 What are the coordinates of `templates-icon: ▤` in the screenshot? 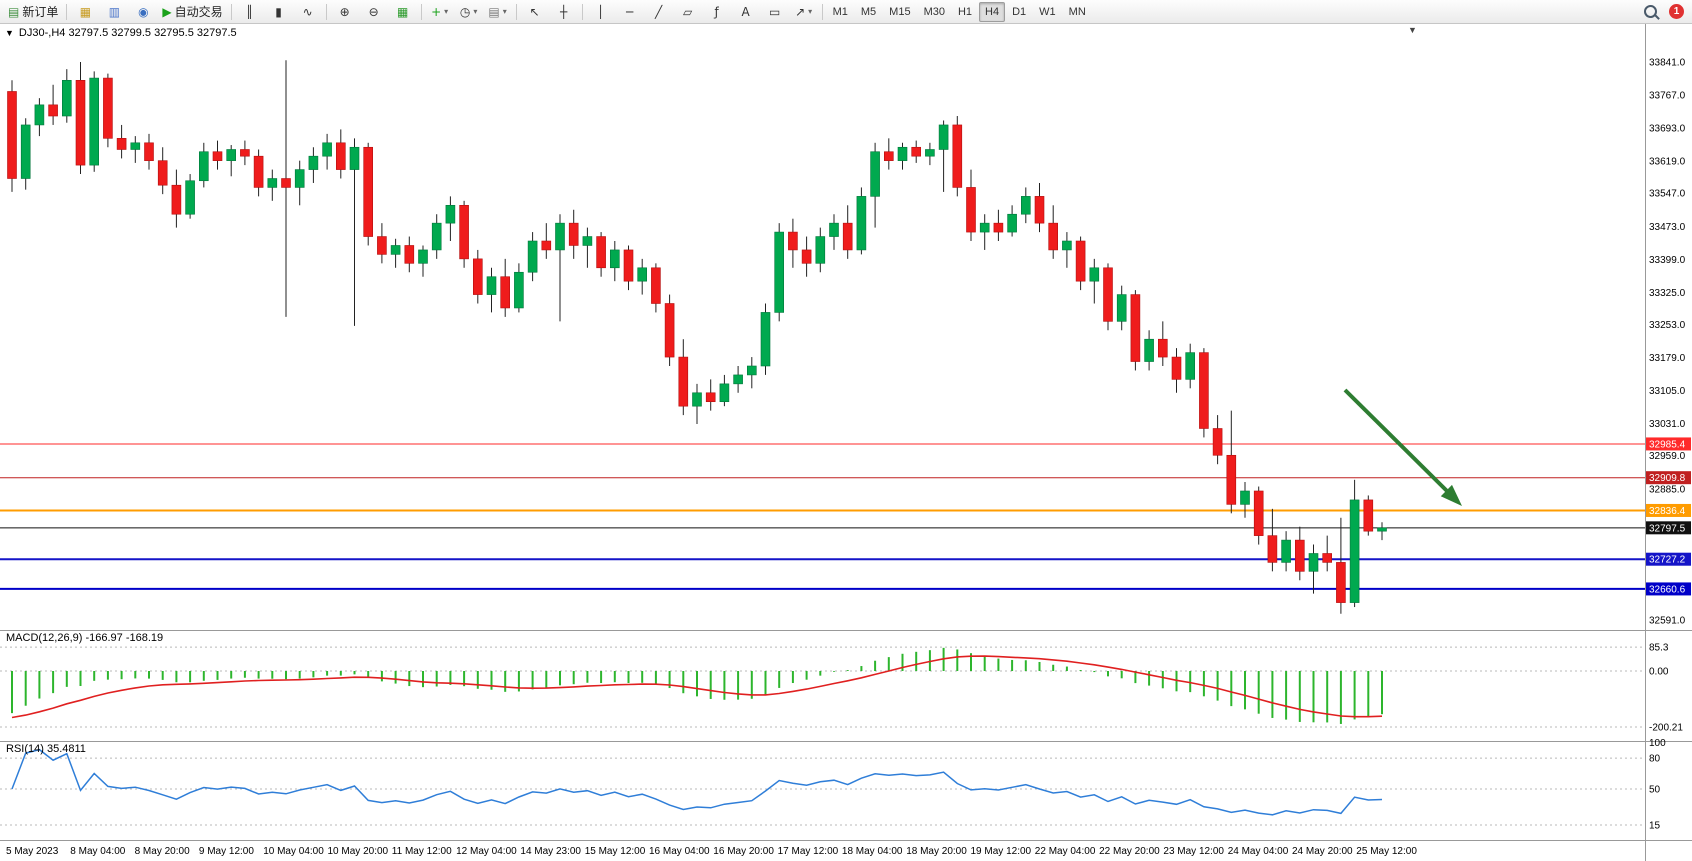 It's located at (494, 11).